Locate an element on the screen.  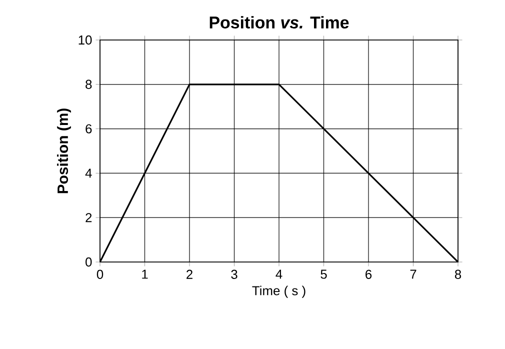
chart-title: Position vs. Time is located at coordinates (279, 22).